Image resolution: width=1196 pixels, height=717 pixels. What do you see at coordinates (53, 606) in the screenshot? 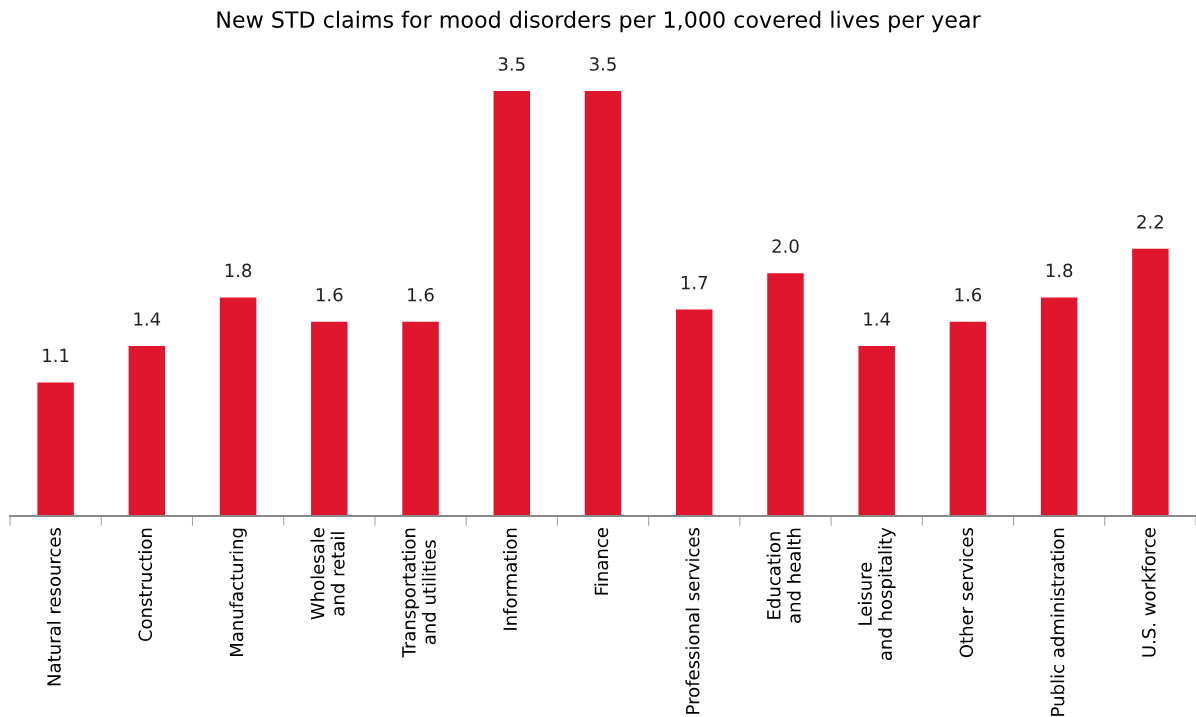
I see `x-tick-label: Natural resources` at bounding box center [53, 606].